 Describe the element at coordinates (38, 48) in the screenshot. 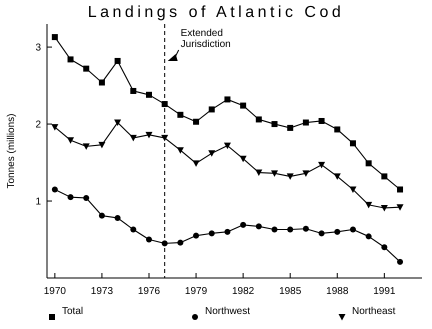

I see `y-tick-label: 3` at that location.